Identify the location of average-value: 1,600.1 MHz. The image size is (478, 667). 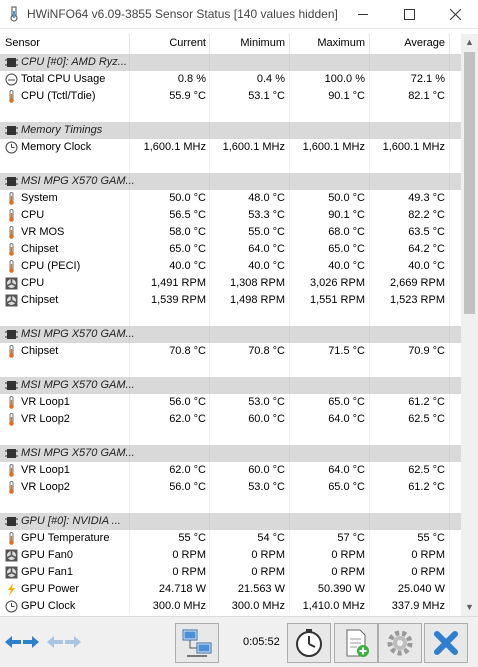
(413, 147).